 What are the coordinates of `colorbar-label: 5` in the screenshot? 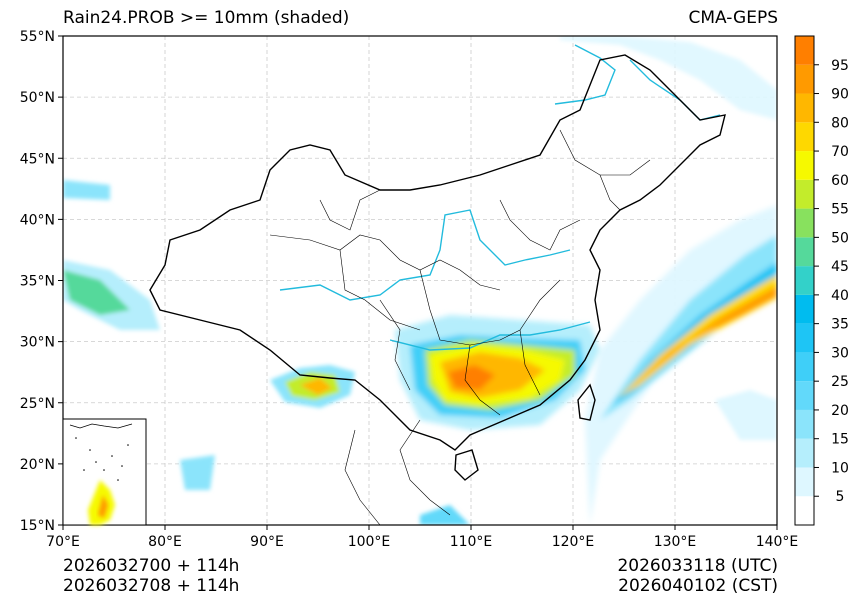 It's located at (840, 497).